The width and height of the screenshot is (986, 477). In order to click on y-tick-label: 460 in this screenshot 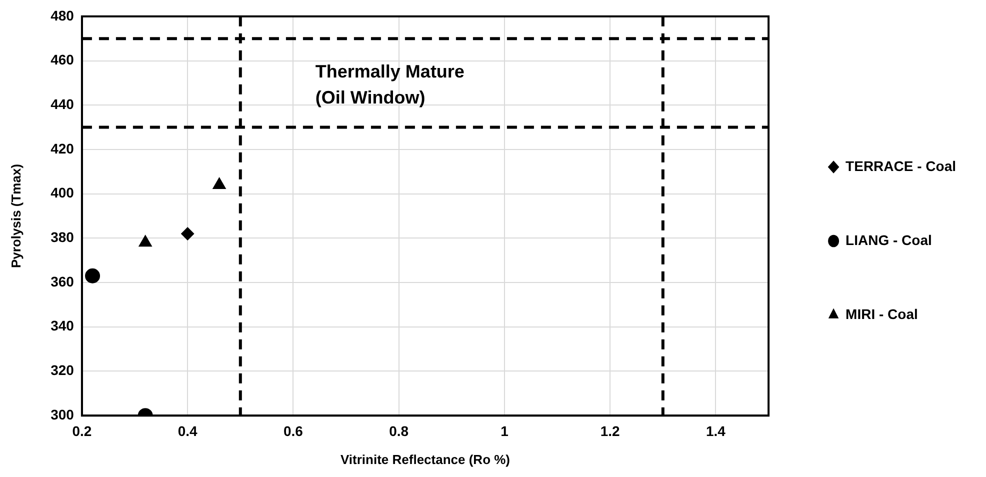, I will do `click(62, 60)`.